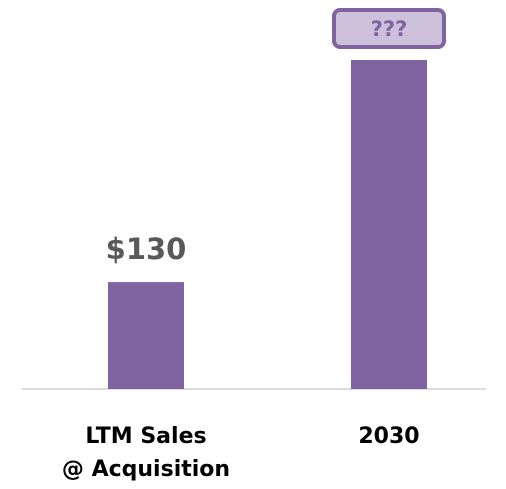  I want to click on value-label: ???, so click(389, 29).